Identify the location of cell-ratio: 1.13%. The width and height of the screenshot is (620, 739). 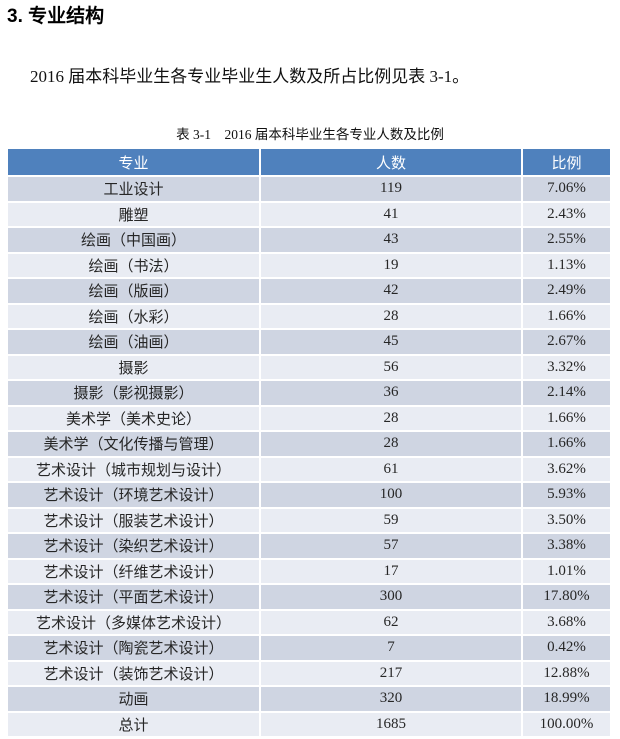
(566, 266).